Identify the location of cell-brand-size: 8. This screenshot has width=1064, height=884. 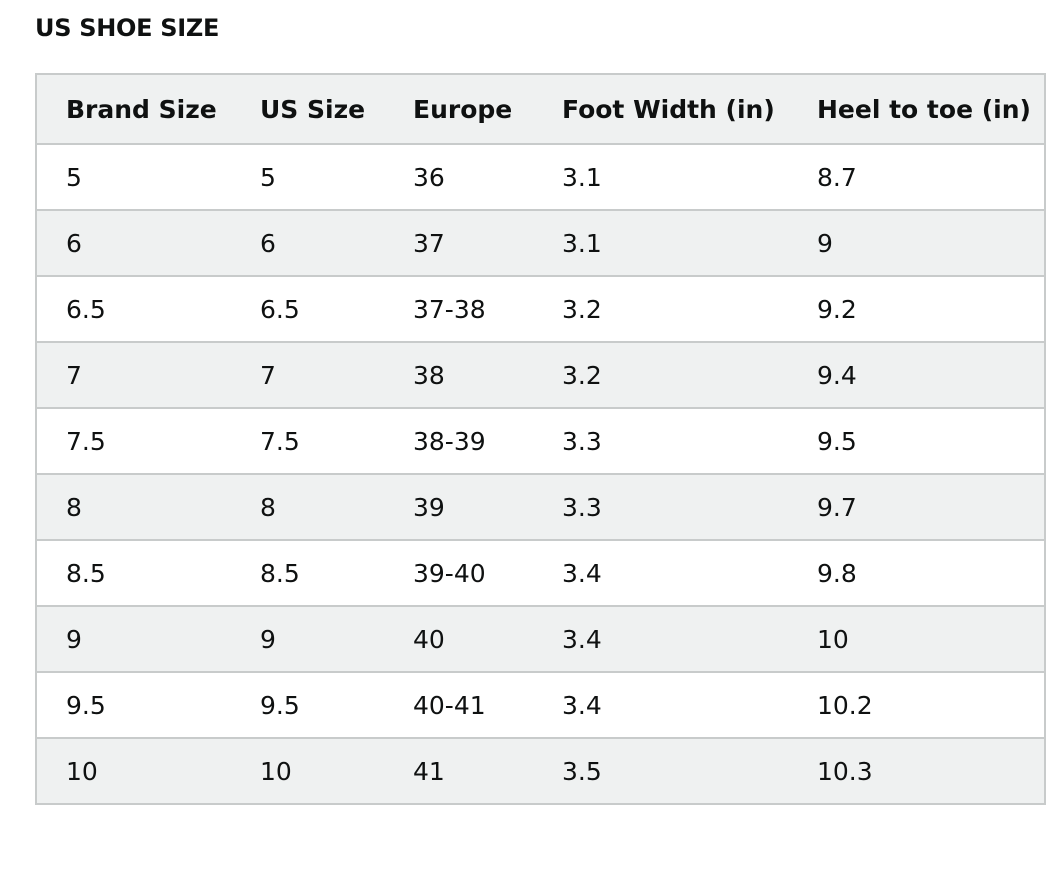
(133, 507).